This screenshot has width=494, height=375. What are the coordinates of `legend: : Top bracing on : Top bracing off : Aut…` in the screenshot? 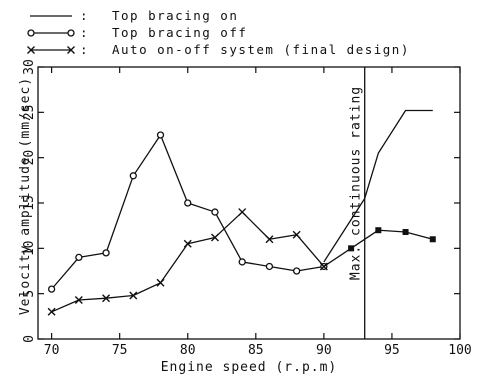 It's located at (218, 32).